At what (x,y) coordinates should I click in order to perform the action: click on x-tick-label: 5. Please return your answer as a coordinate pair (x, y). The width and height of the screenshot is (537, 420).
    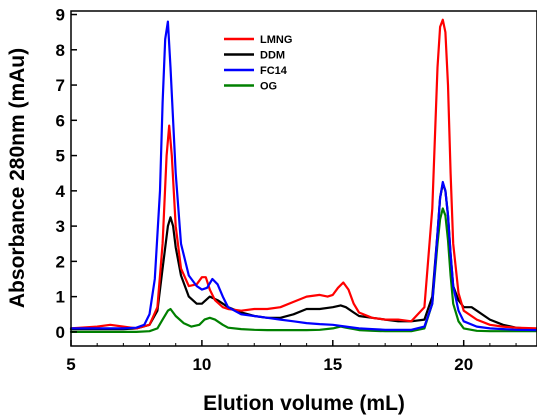
    Looking at the image, I should click on (70, 364).